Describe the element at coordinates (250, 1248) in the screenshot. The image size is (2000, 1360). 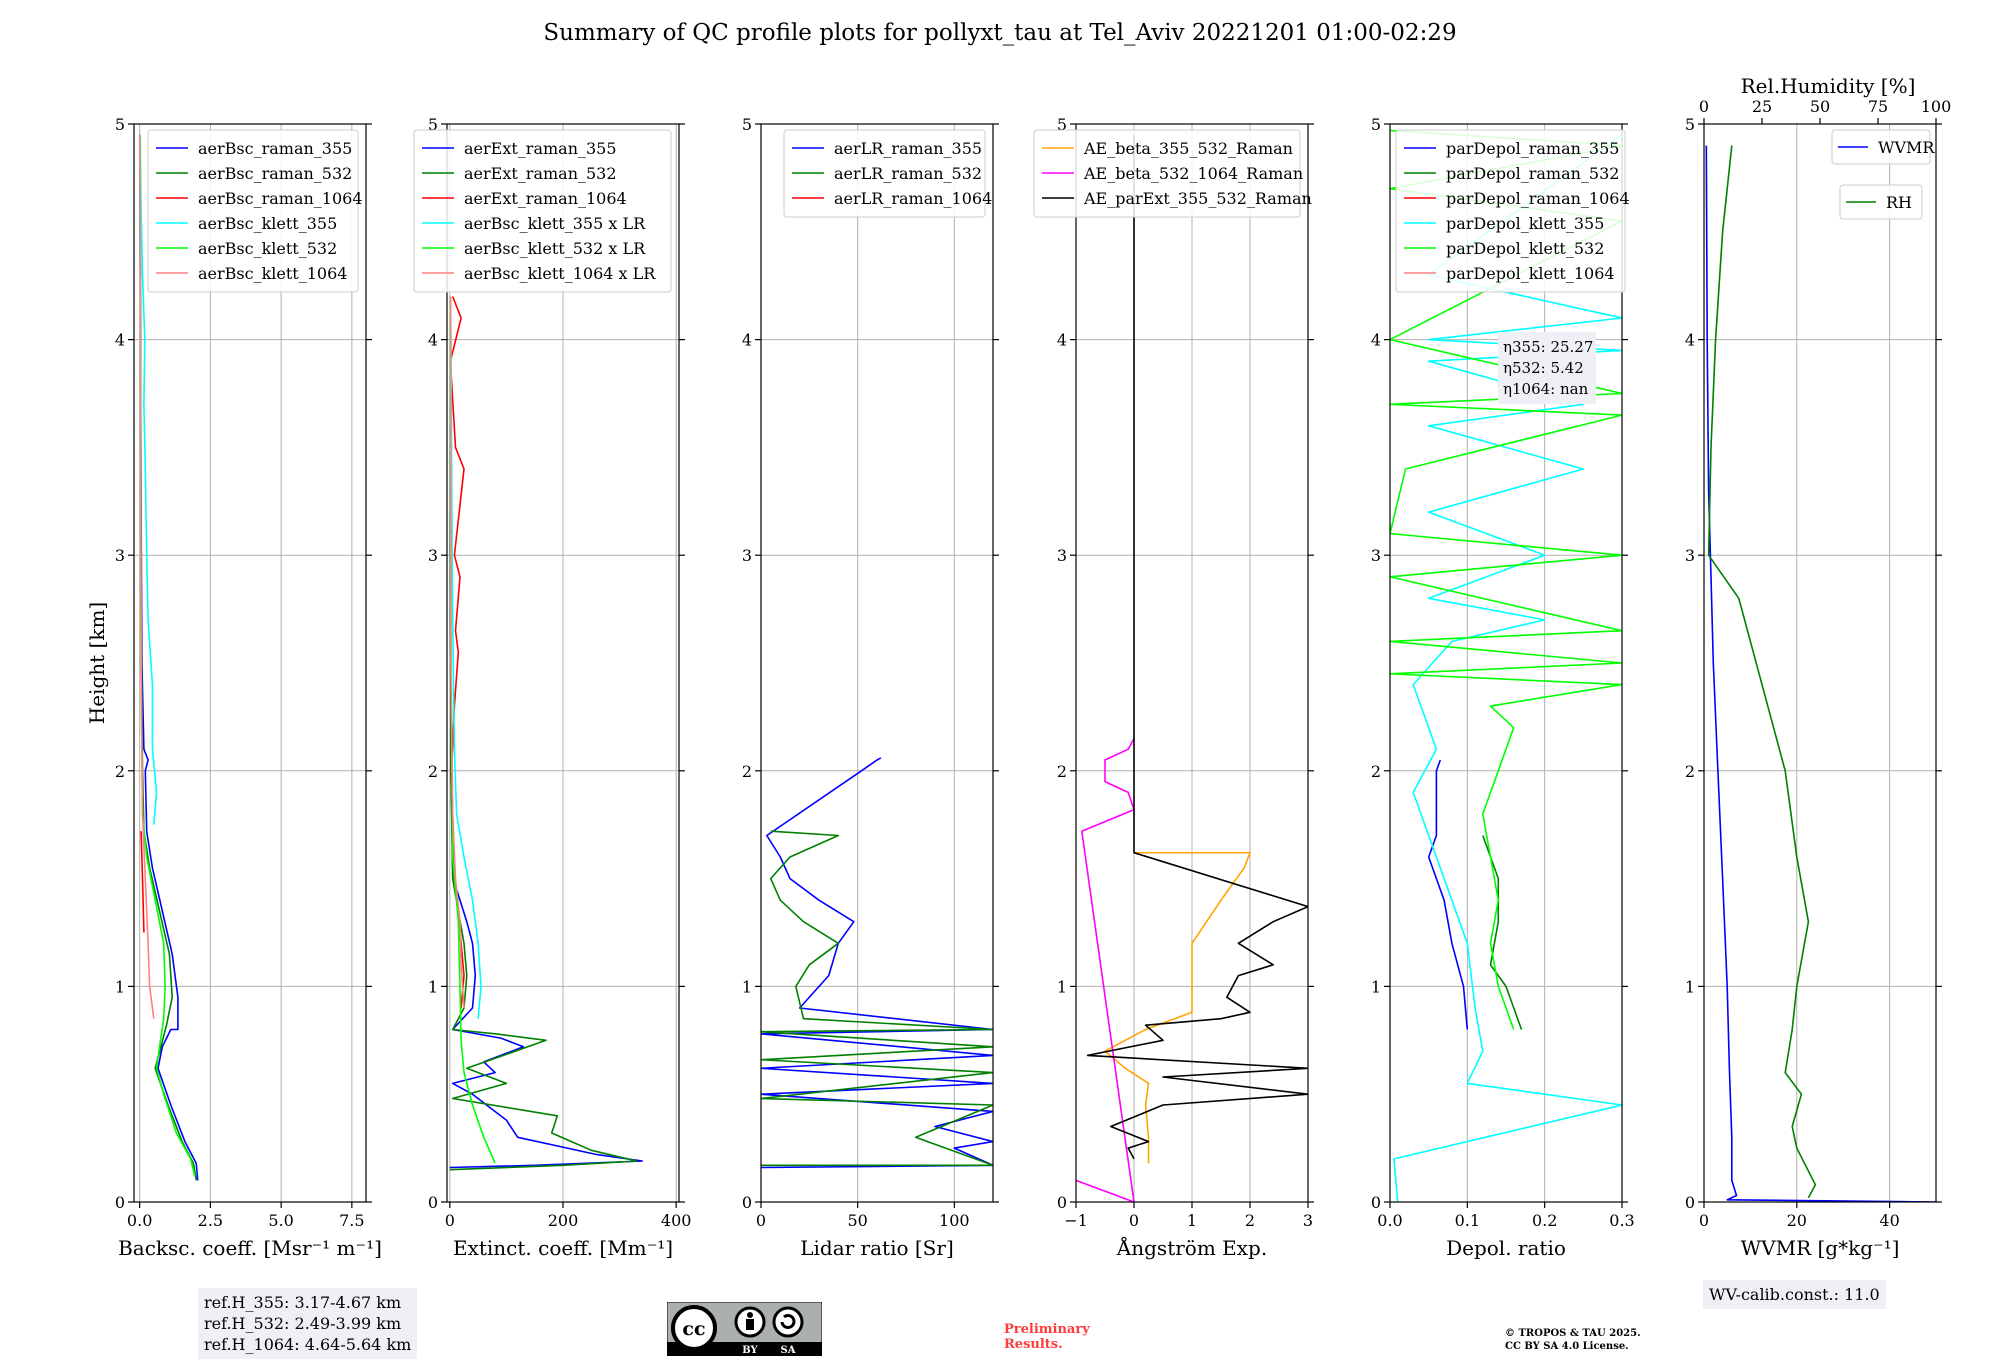
I see `x-axis-label: Backsc. coeff. [Msr⁻¹ m⁻¹]` at that location.